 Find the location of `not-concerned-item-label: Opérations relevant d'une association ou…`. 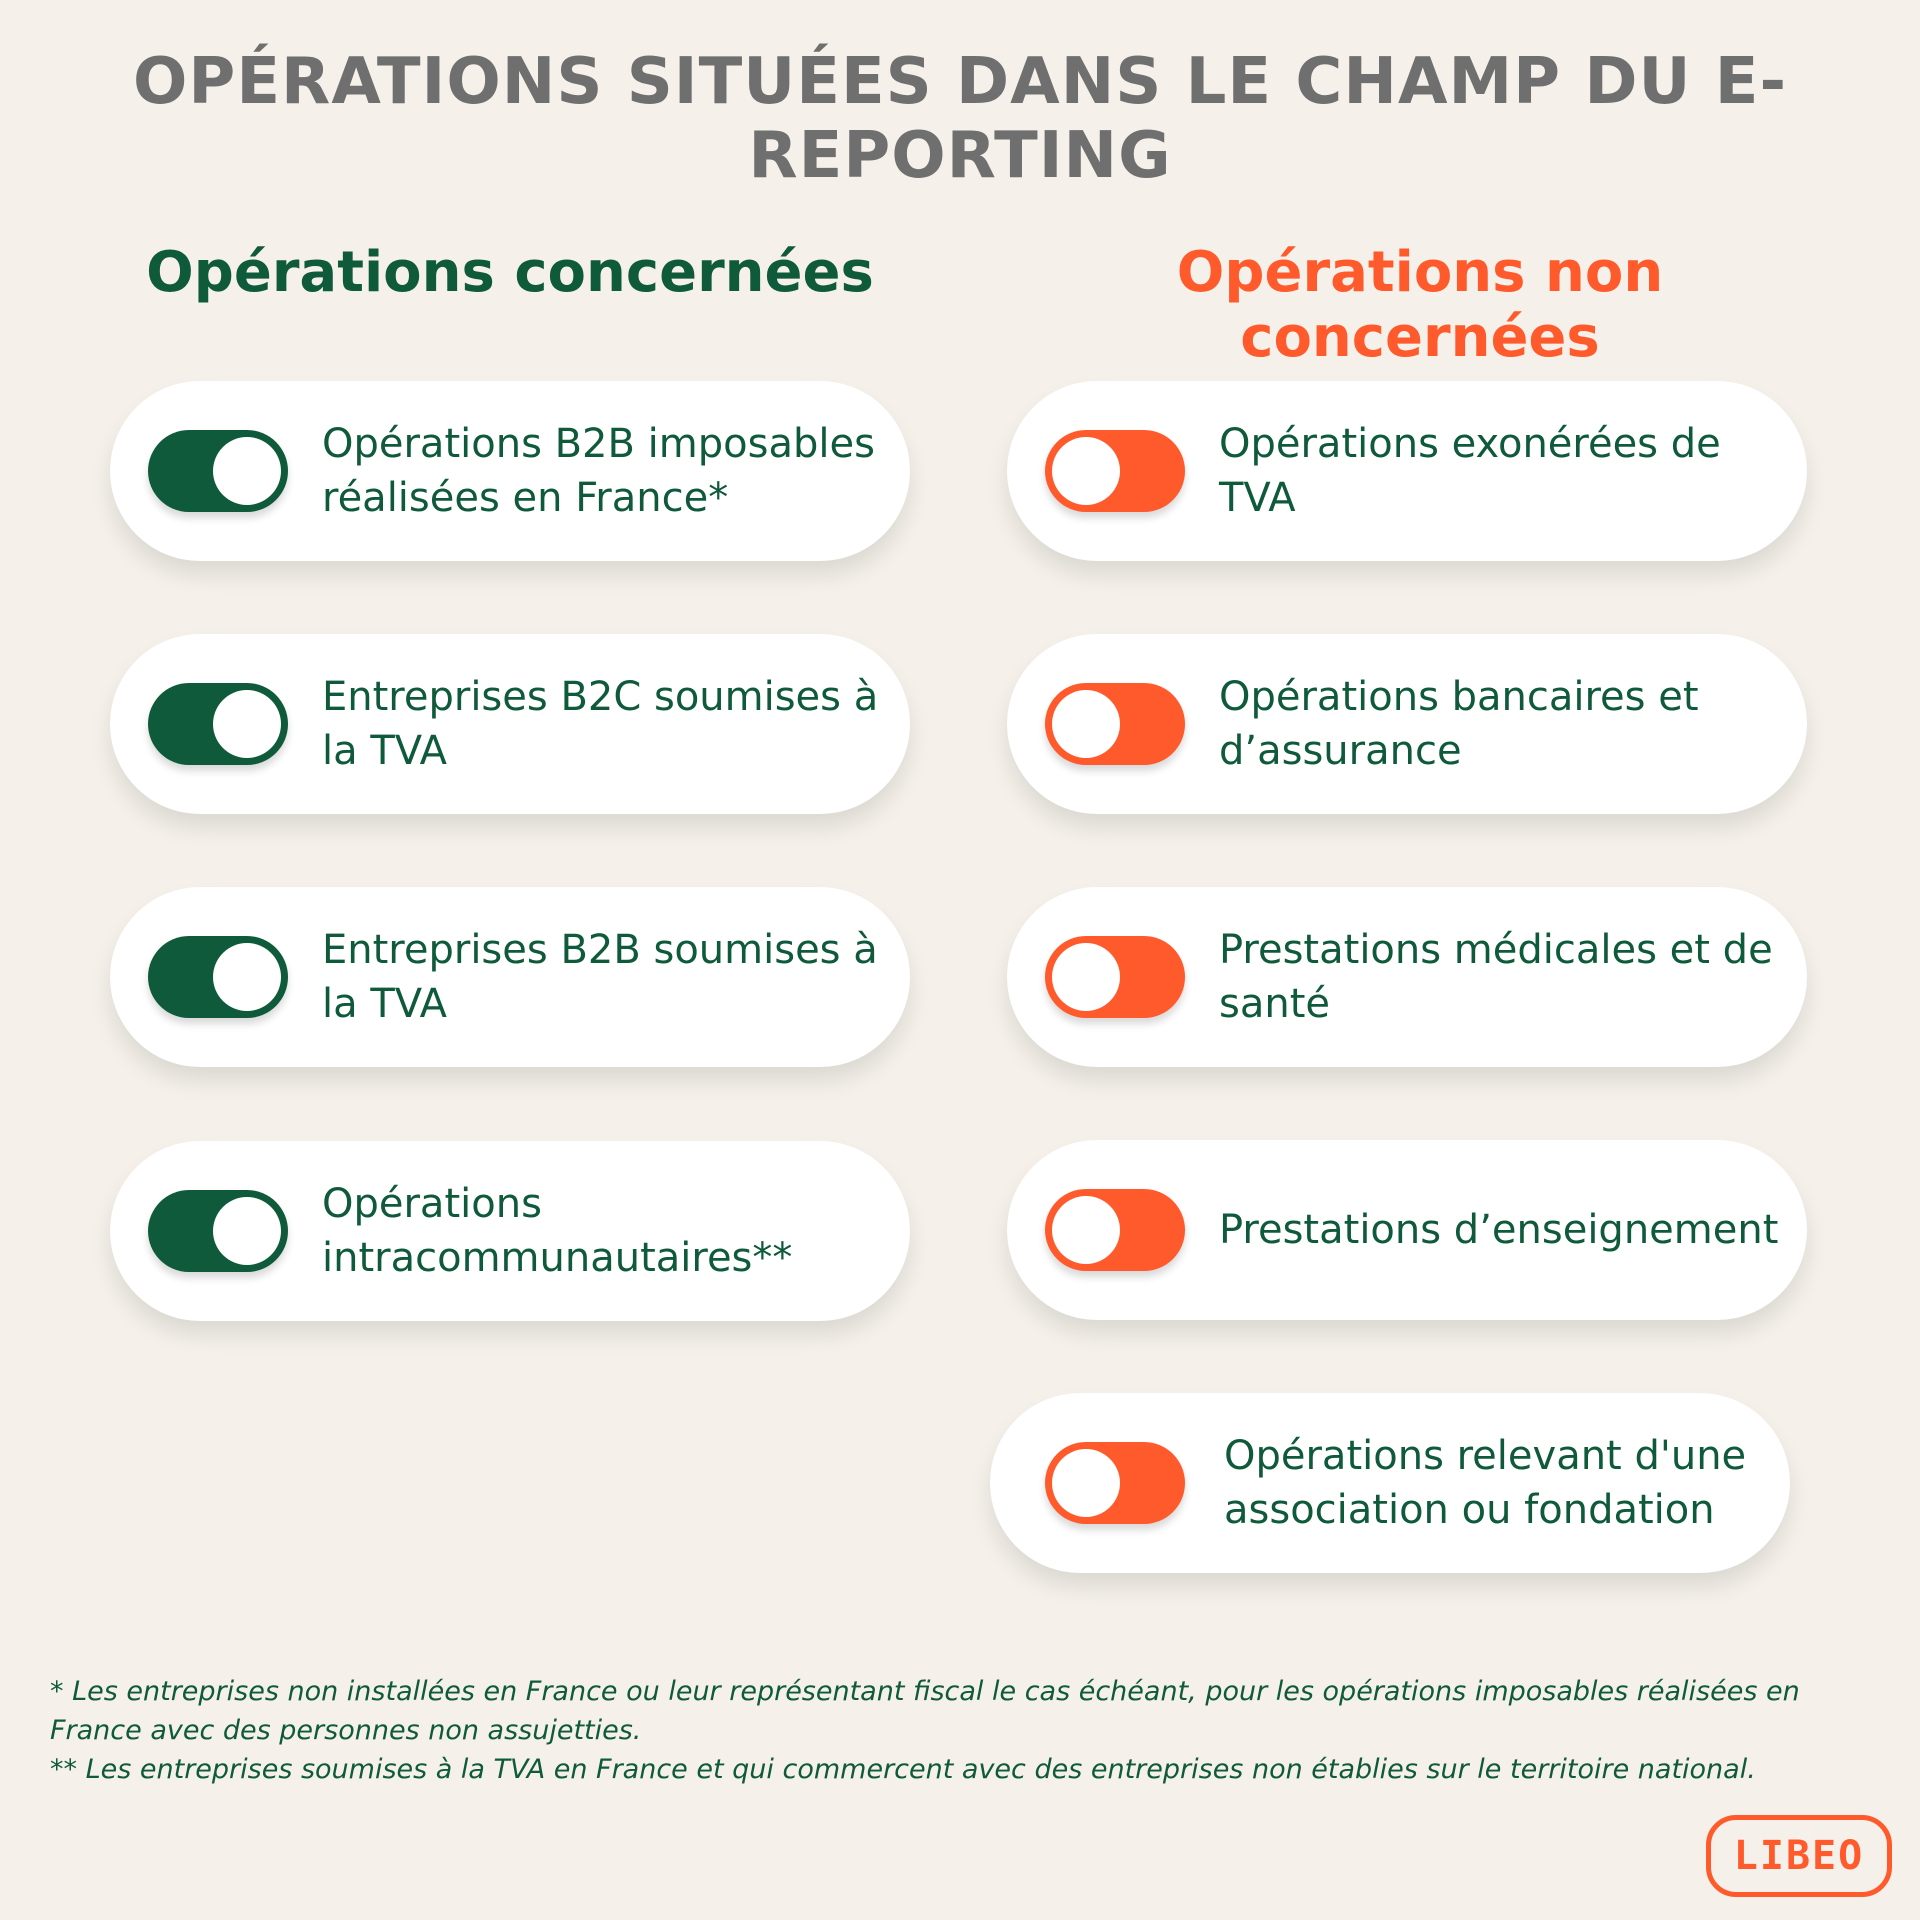

not-concerned-item-label: Opérations relevant d'une association ou… is located at coordinates (1485, 1483).